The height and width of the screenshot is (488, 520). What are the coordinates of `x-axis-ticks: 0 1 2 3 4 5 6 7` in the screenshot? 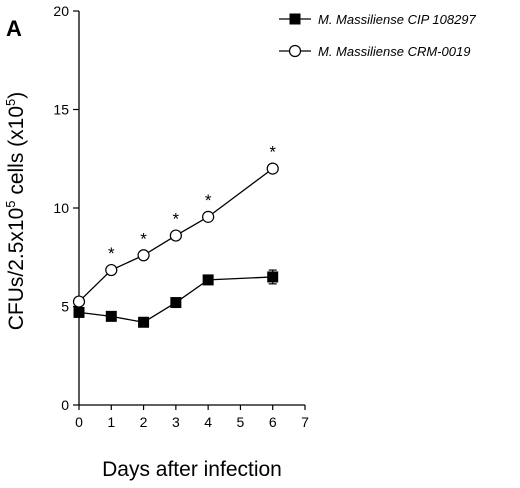 It's located at (192, 417).